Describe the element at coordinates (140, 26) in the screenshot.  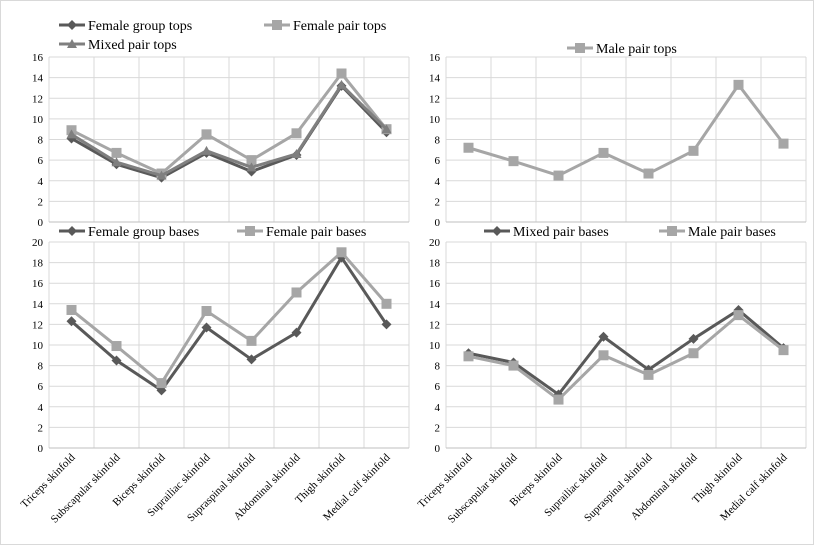
I see `legend-label: Female group tops` at that location.